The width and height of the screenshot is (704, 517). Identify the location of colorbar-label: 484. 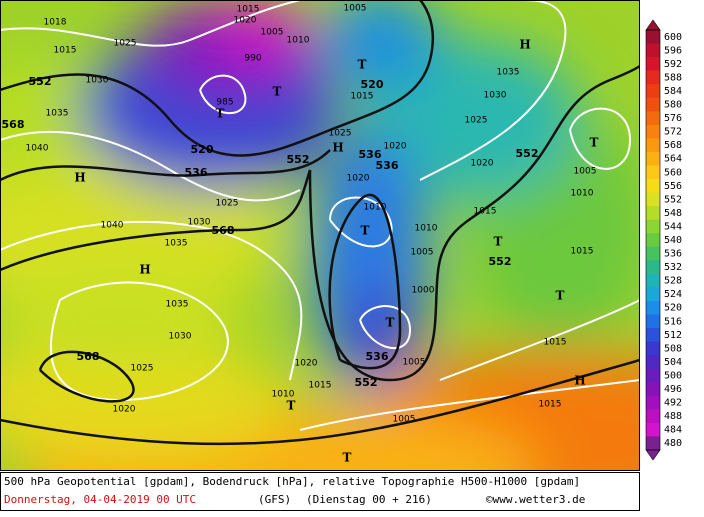
(673, 430).